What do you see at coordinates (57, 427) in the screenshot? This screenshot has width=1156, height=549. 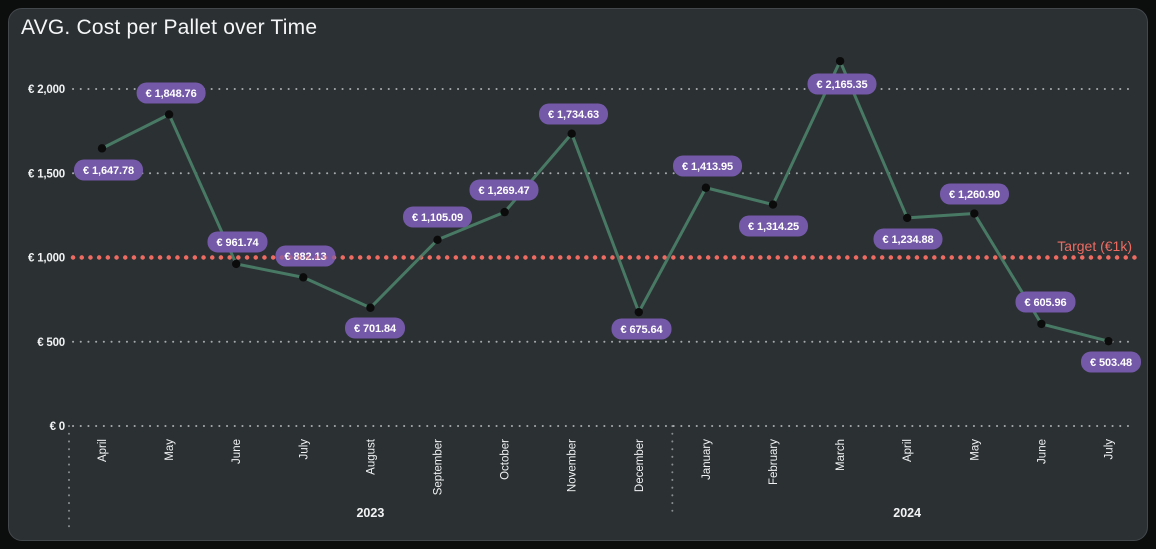 I see `y-axis-tick-label: € 0` at bounding box center [57, 427].